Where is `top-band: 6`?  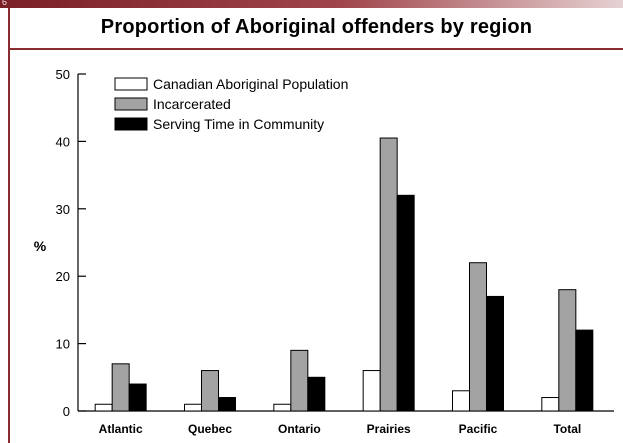 top-band: 6 is located at coordinates (311, 4).